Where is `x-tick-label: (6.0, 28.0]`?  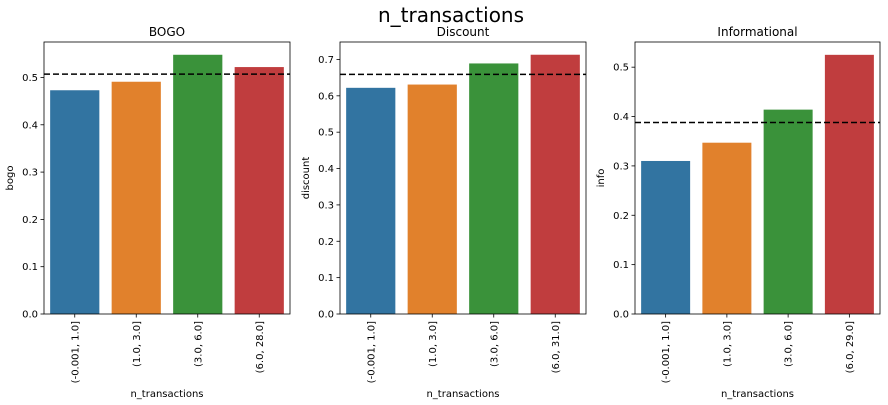
x-tick-label: (6.0, 28.0] is located at coordinates (260, 347).